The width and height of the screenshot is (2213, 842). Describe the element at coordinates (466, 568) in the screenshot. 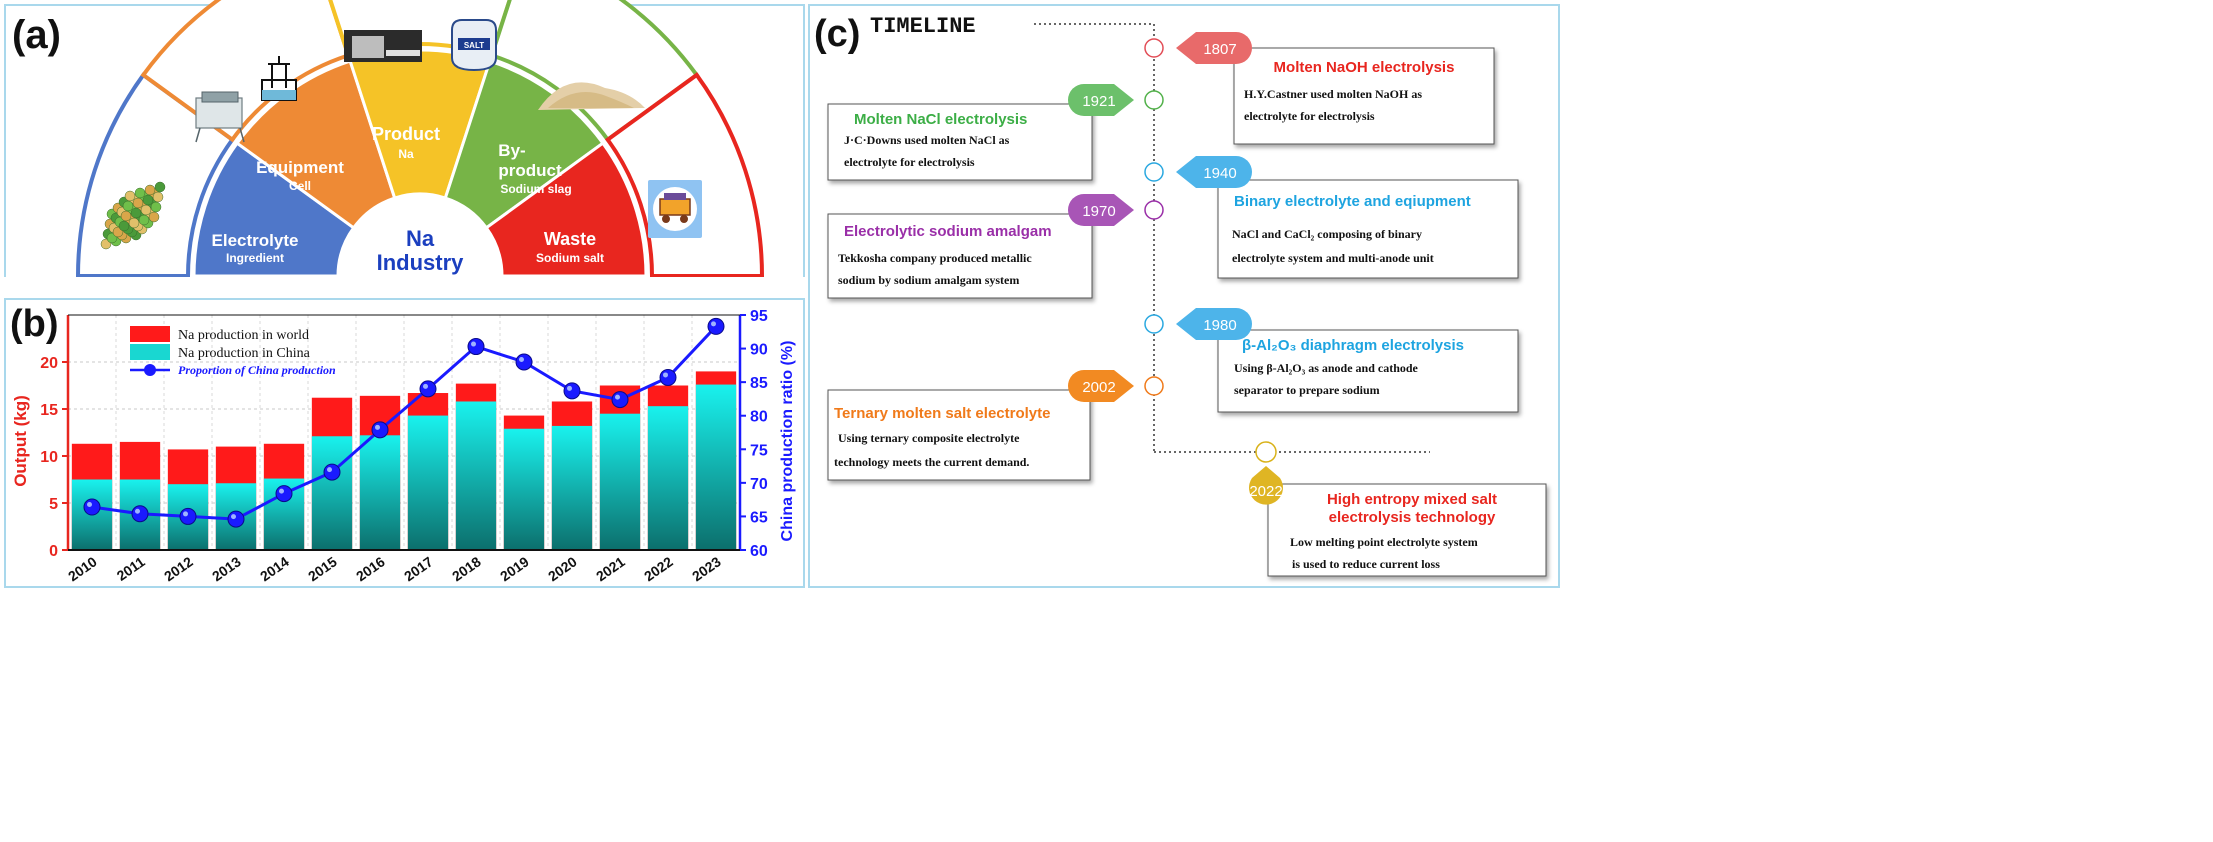

I see `x-tick-label: 2018` at that location.